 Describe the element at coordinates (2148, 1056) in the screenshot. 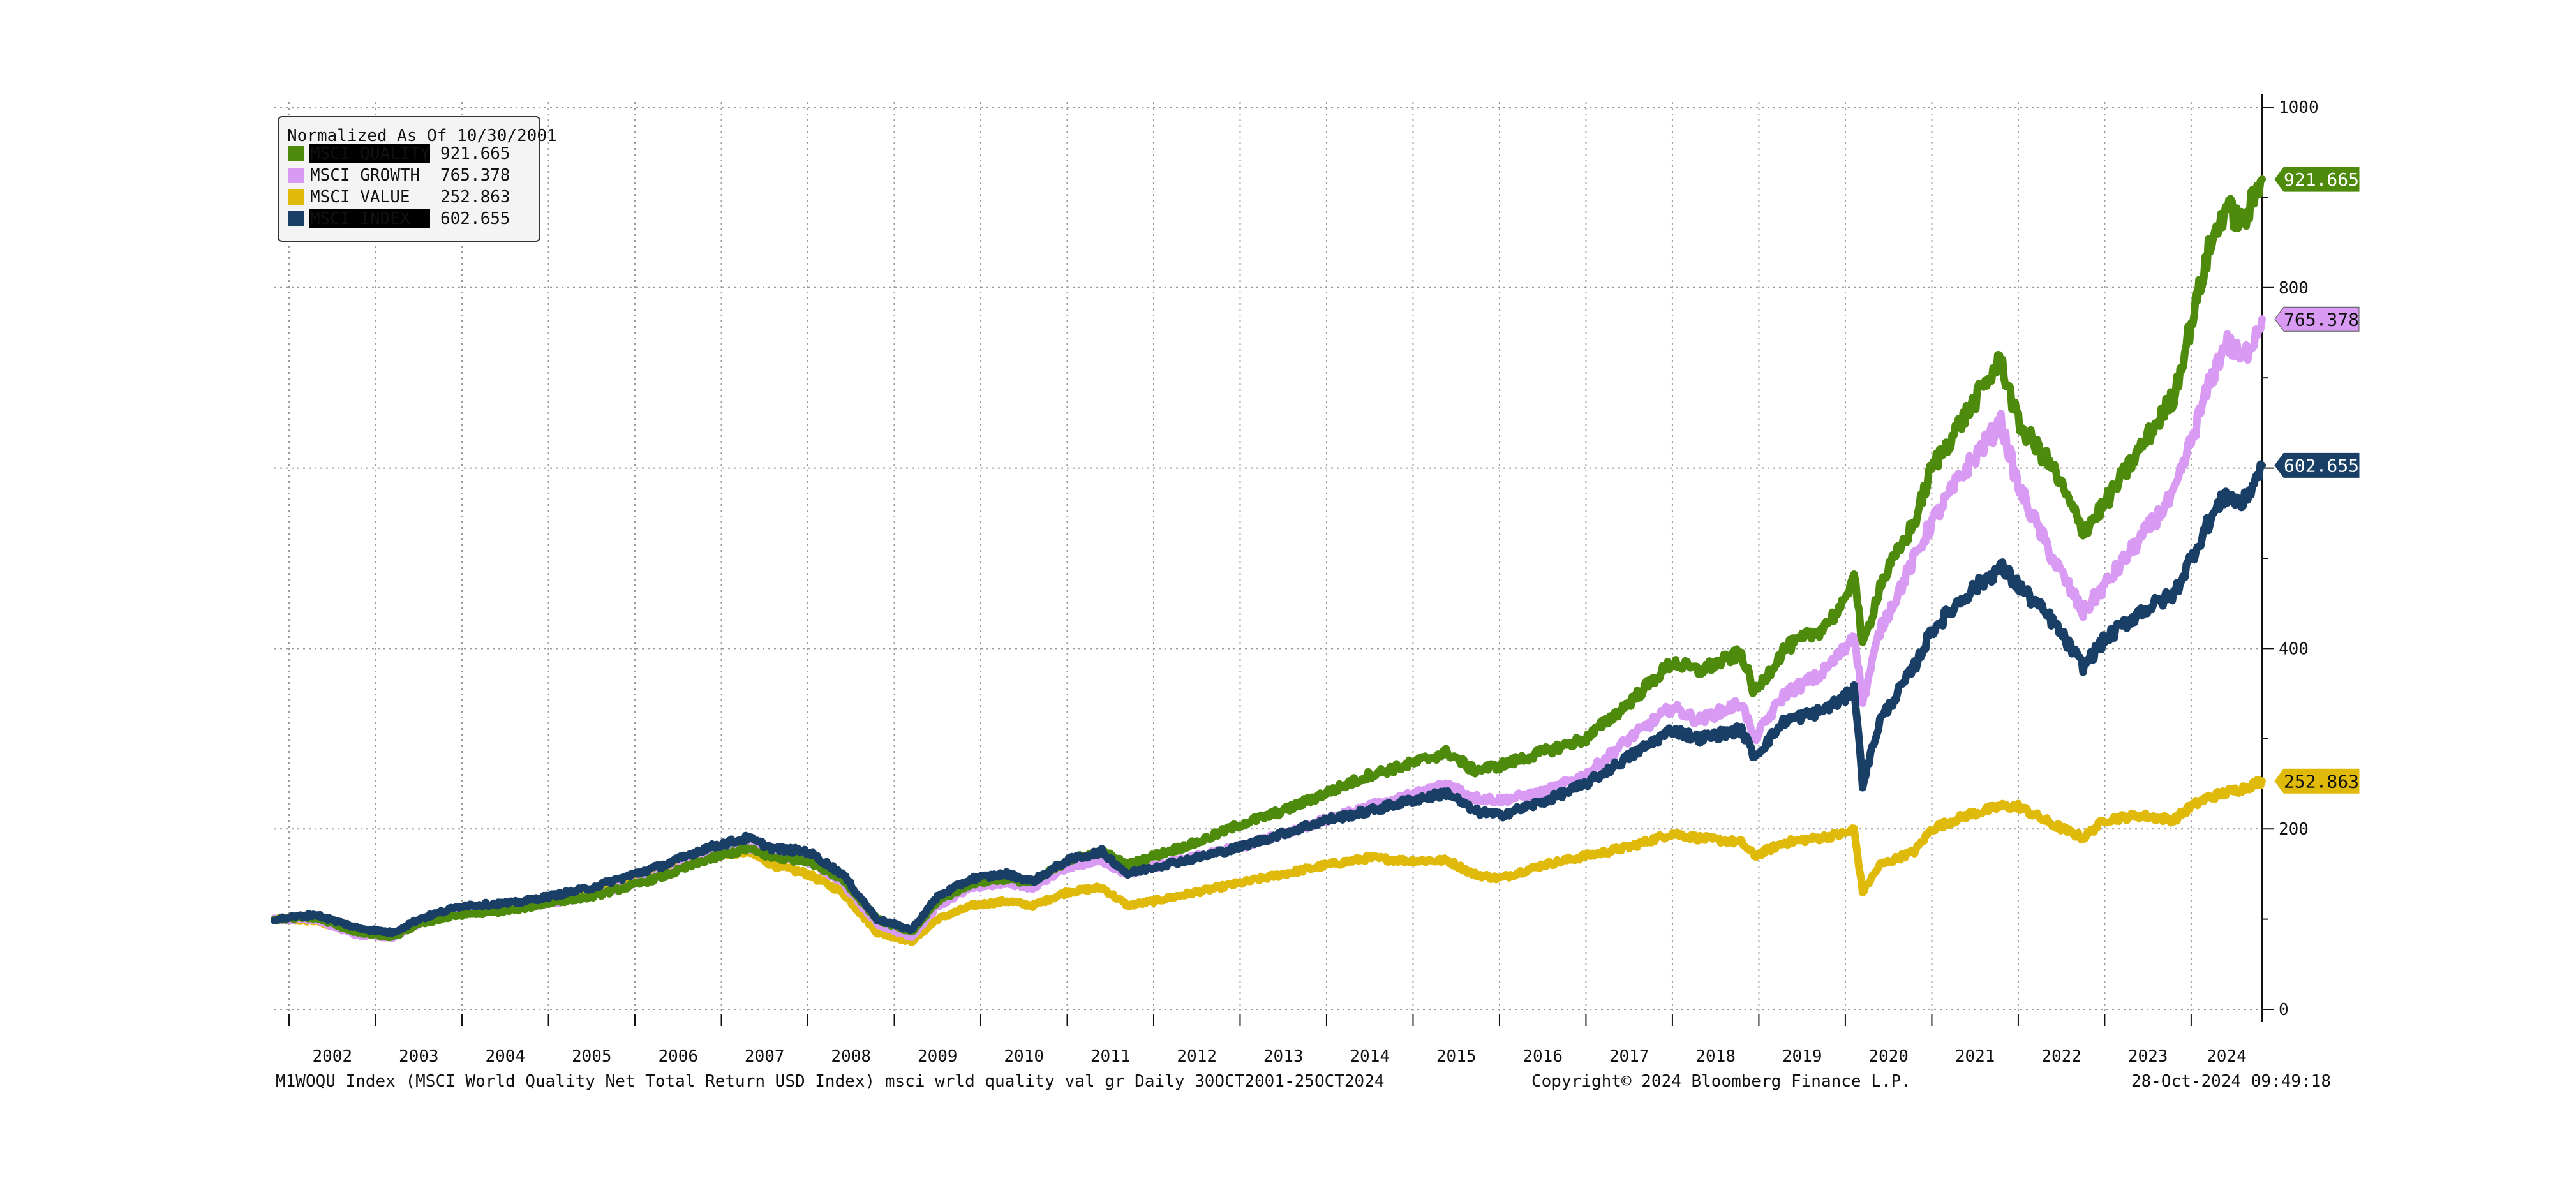

I see `x-tick-label: 2023` at that location.